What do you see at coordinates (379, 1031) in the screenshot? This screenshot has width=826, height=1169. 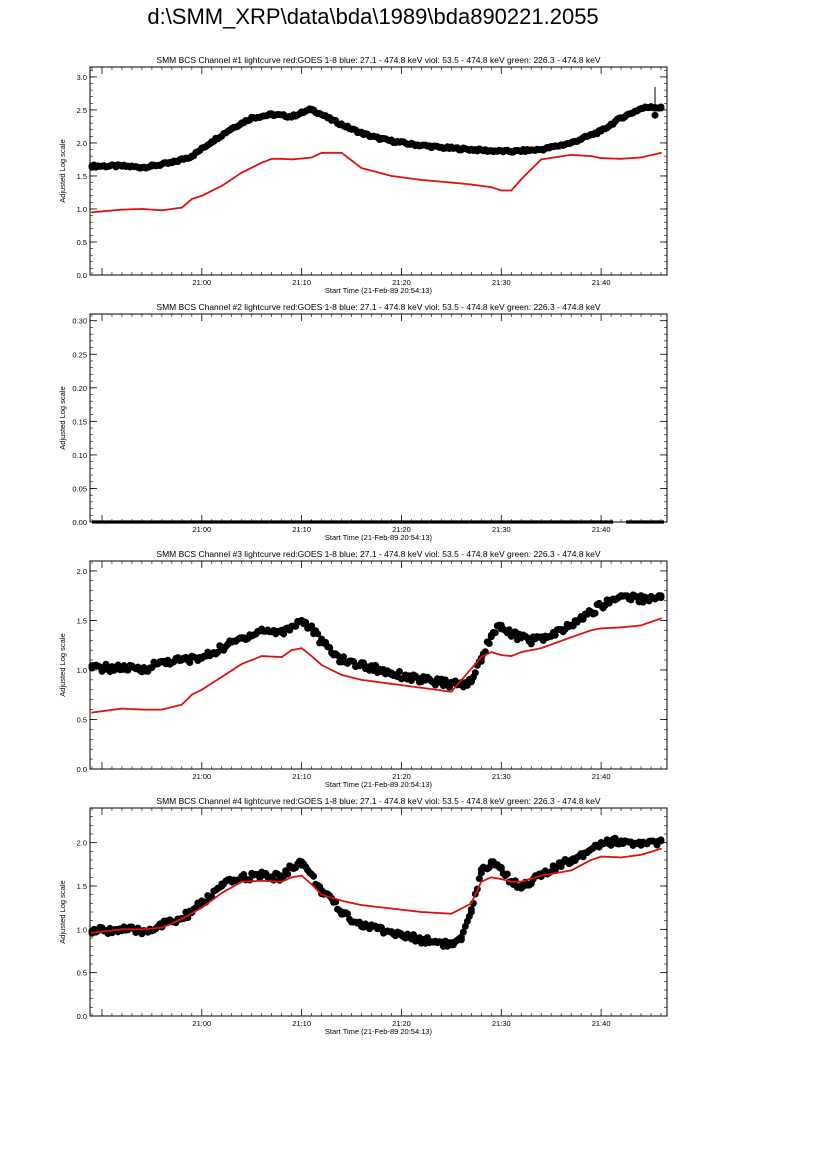 I see `x-axis-label: Start Time (21-Feb-89 20:54:13)` at bounding box center [379, 1031].